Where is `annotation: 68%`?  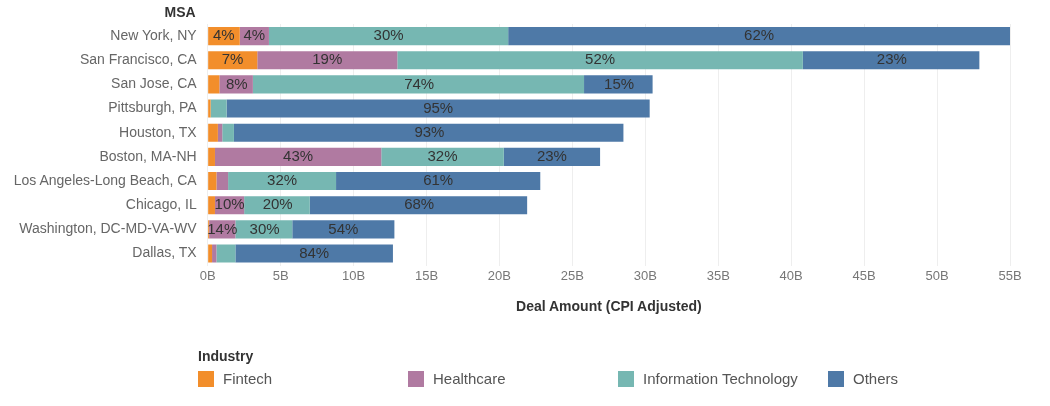
annotation: 68% is located at coordinates (419, 204).